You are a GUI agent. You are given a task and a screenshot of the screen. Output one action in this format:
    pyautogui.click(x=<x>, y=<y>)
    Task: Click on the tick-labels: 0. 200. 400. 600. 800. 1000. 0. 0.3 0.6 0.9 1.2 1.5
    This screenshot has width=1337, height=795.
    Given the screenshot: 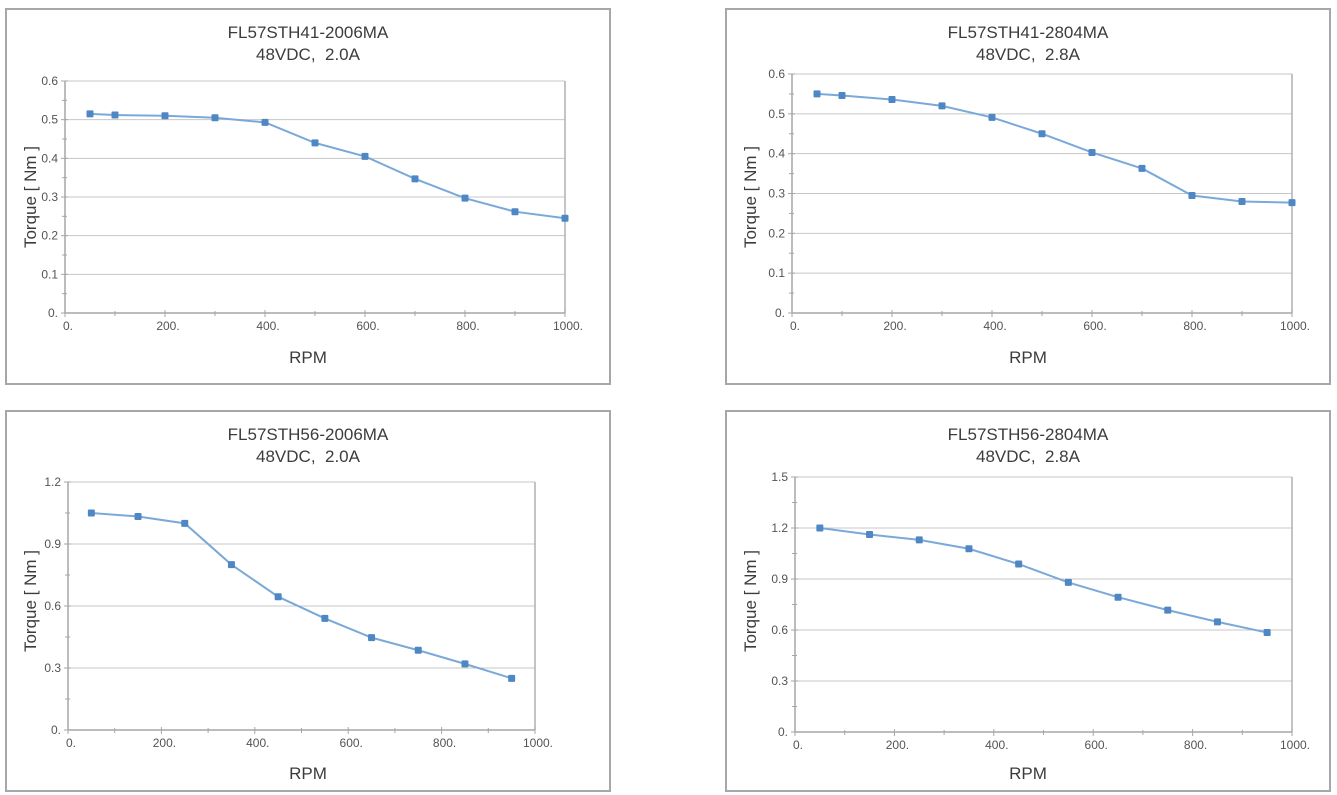 What is the action you would take?
    pyautogui.click(x=1040, y=611)
    